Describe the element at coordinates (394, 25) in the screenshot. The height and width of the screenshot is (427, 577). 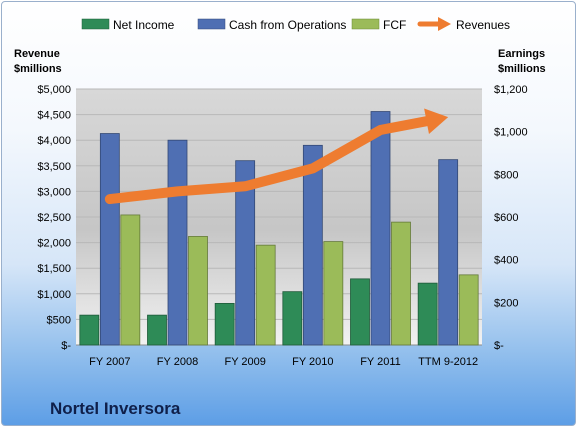
I see `legend-label-fcf: FCF` at that location.